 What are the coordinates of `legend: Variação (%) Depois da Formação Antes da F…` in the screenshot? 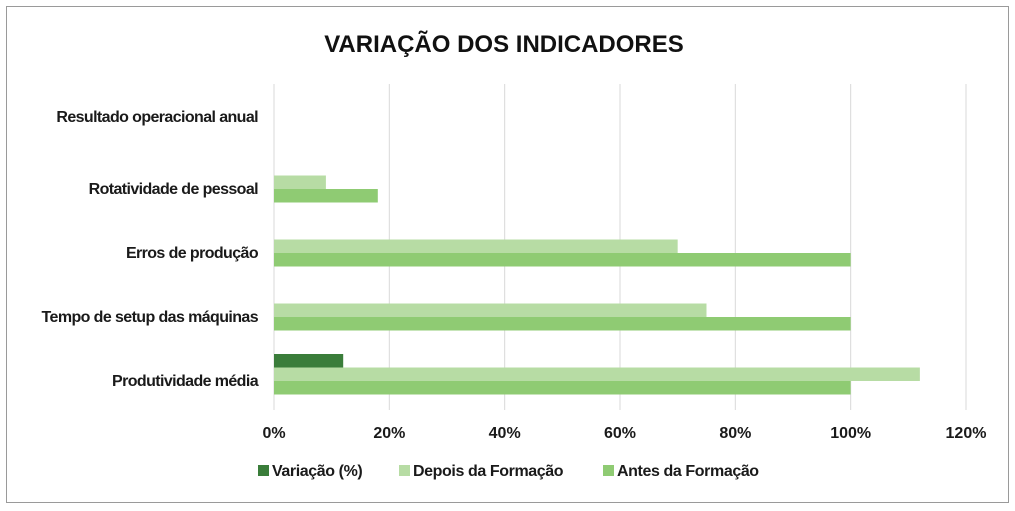 It's located at (509, 471).